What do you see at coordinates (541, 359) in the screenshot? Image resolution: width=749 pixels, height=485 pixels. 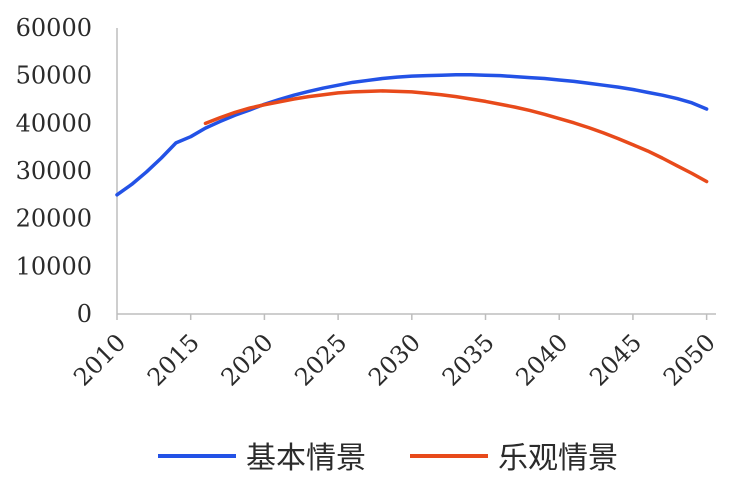 I see `x-tick-label: 2040` at bounding box center [541, 359].